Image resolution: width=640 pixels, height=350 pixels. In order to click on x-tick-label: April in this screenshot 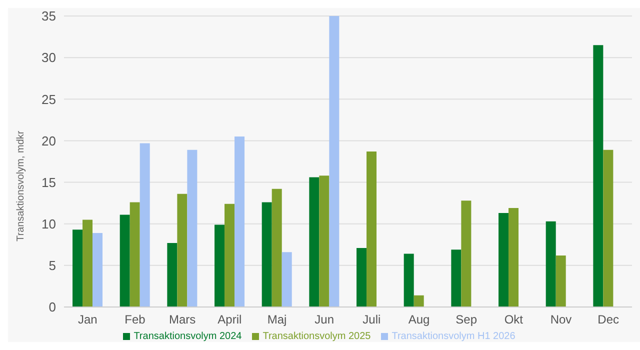, I will do `click(230, 319)`.